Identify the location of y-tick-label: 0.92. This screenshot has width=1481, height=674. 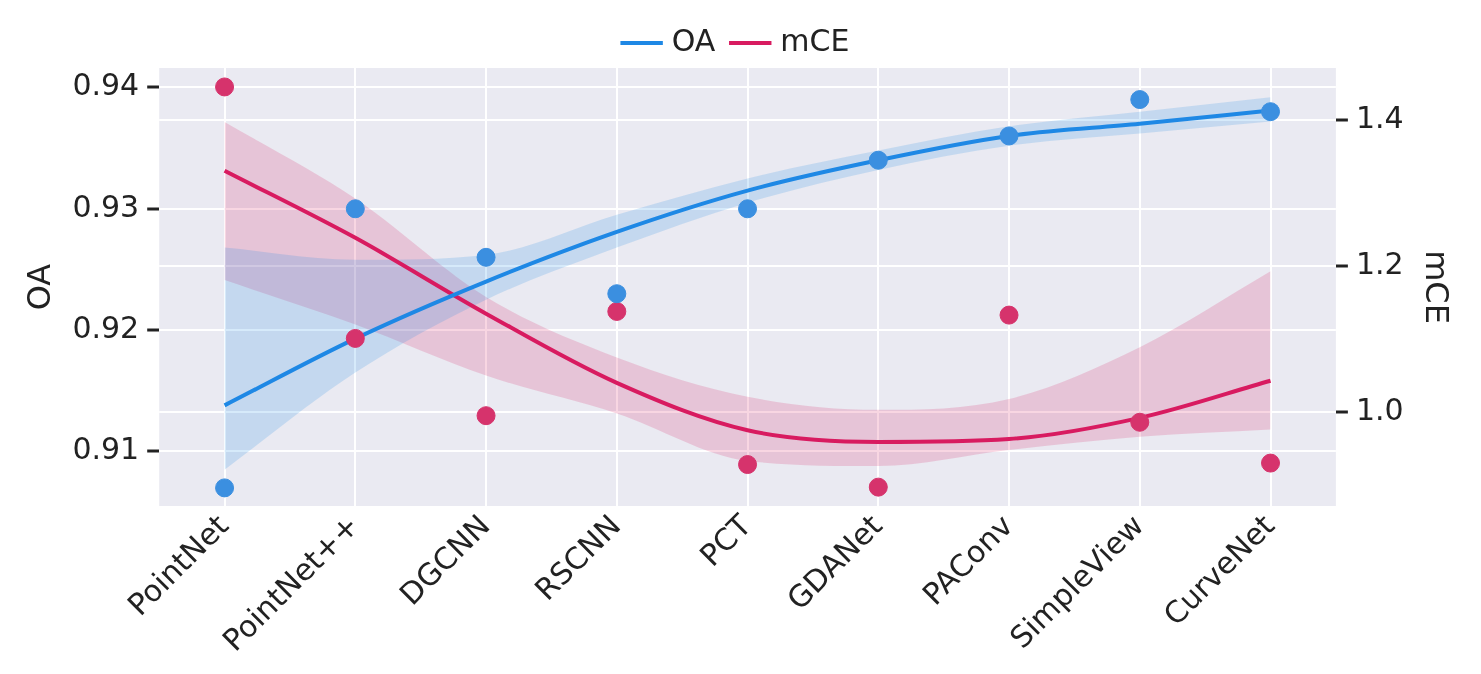
(106, 327).